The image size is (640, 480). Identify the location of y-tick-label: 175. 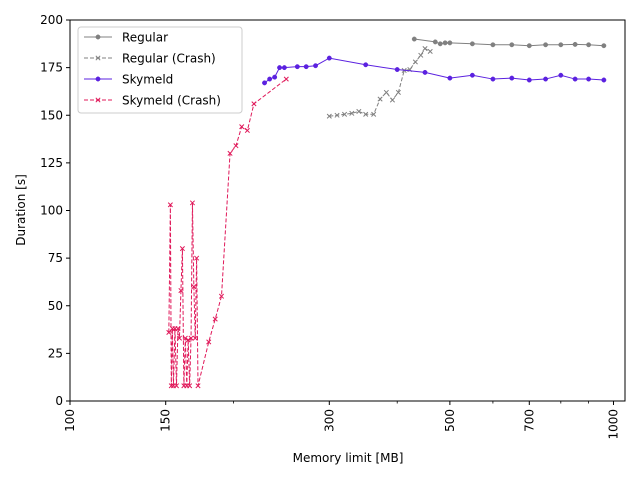
(51, 68).